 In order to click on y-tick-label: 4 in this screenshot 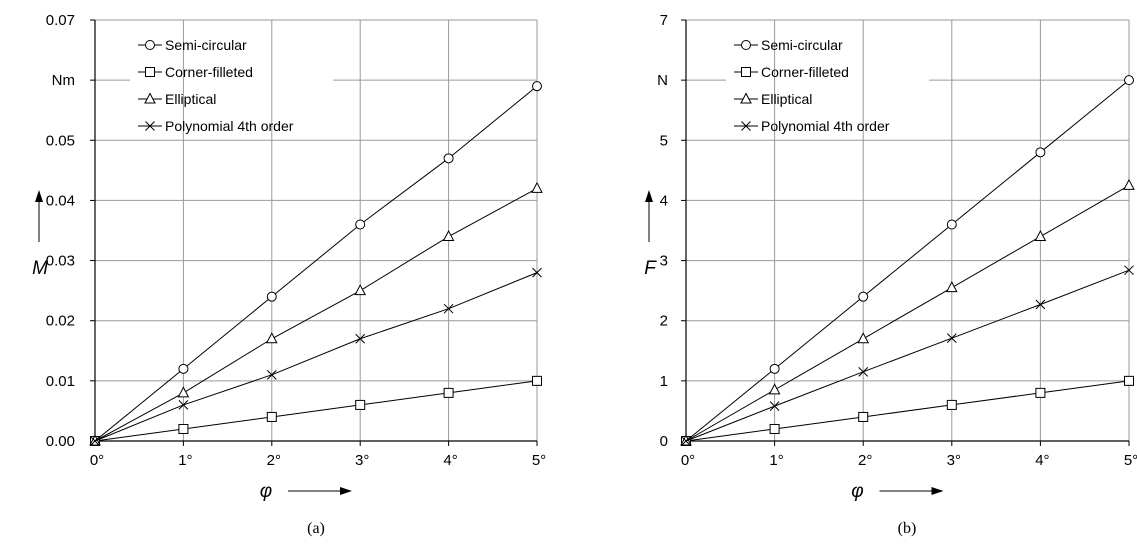, I will do `click(664, 200)`.